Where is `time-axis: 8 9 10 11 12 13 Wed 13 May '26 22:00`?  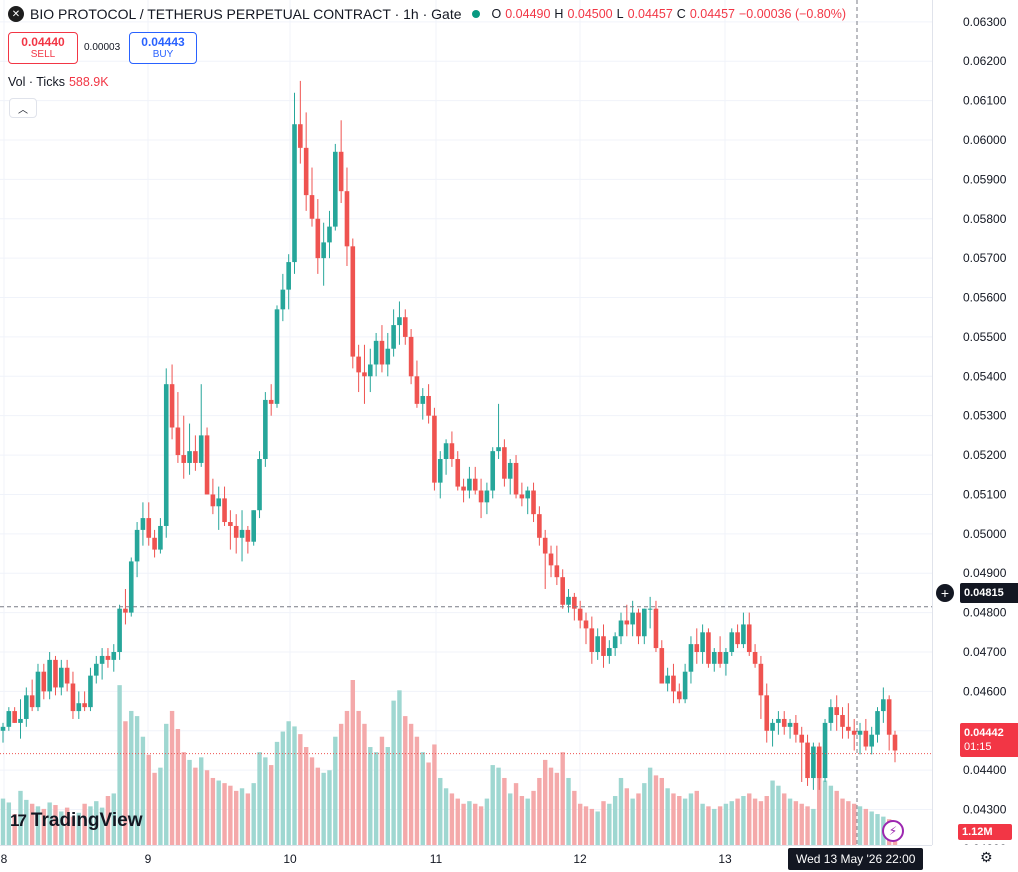 time-axis: 8 9 10 11 12 13 Wed 13 May '26 22:00 is located at coordinates (466, 858).